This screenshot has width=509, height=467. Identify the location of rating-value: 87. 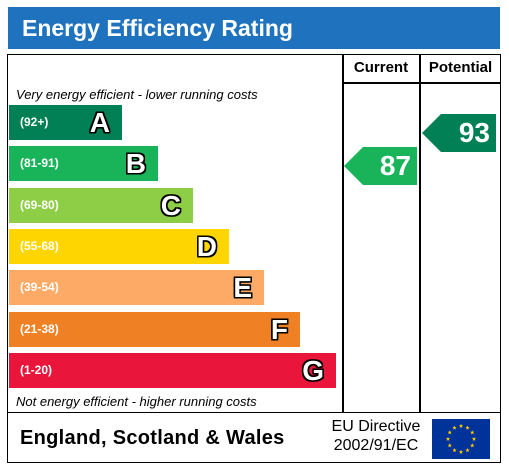
(395, 165).